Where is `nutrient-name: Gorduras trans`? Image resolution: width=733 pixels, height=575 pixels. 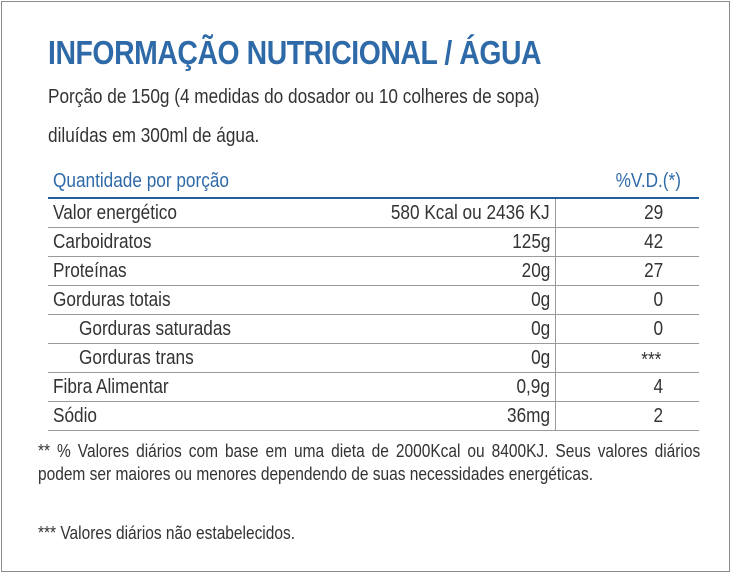
nutrient-name: Gorduras trans is located at coordinates (136, 358).